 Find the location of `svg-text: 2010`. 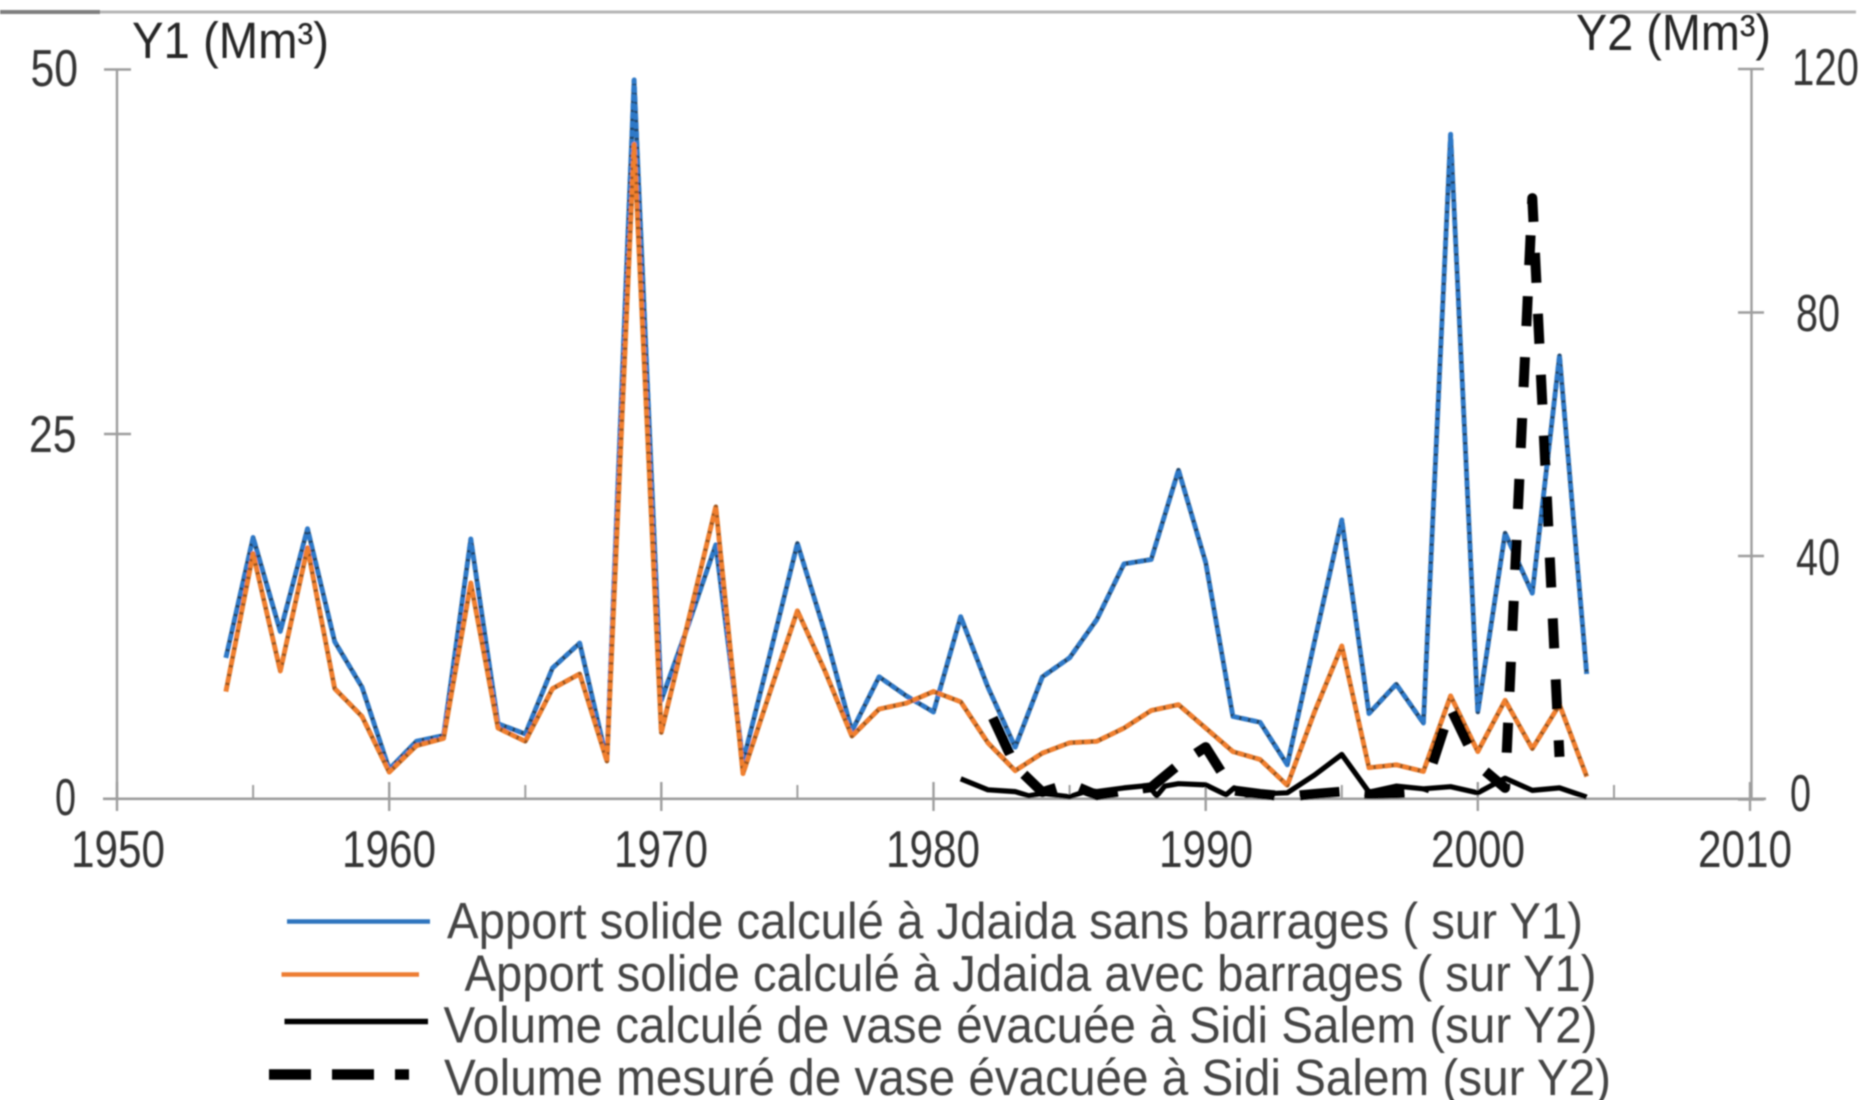

svg-text: 2010 is located at coordinates (1745, 850).